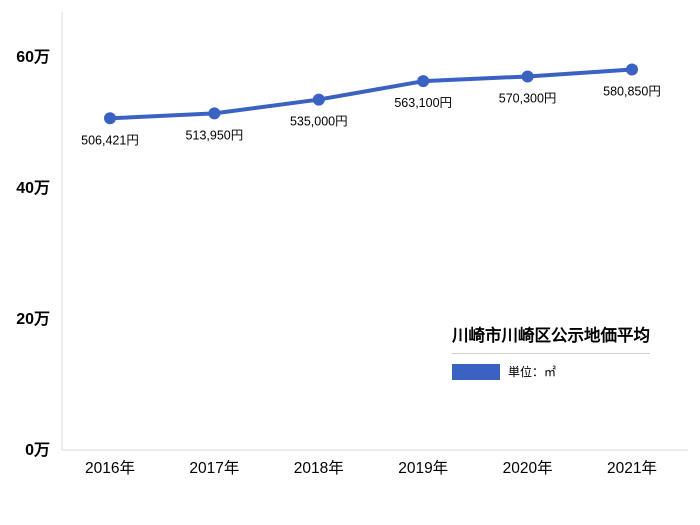  What do you see at coordinates (319, 122) in the screenshot?
I see `data-point-label: 535,000円` at bounding box center [319, 122].